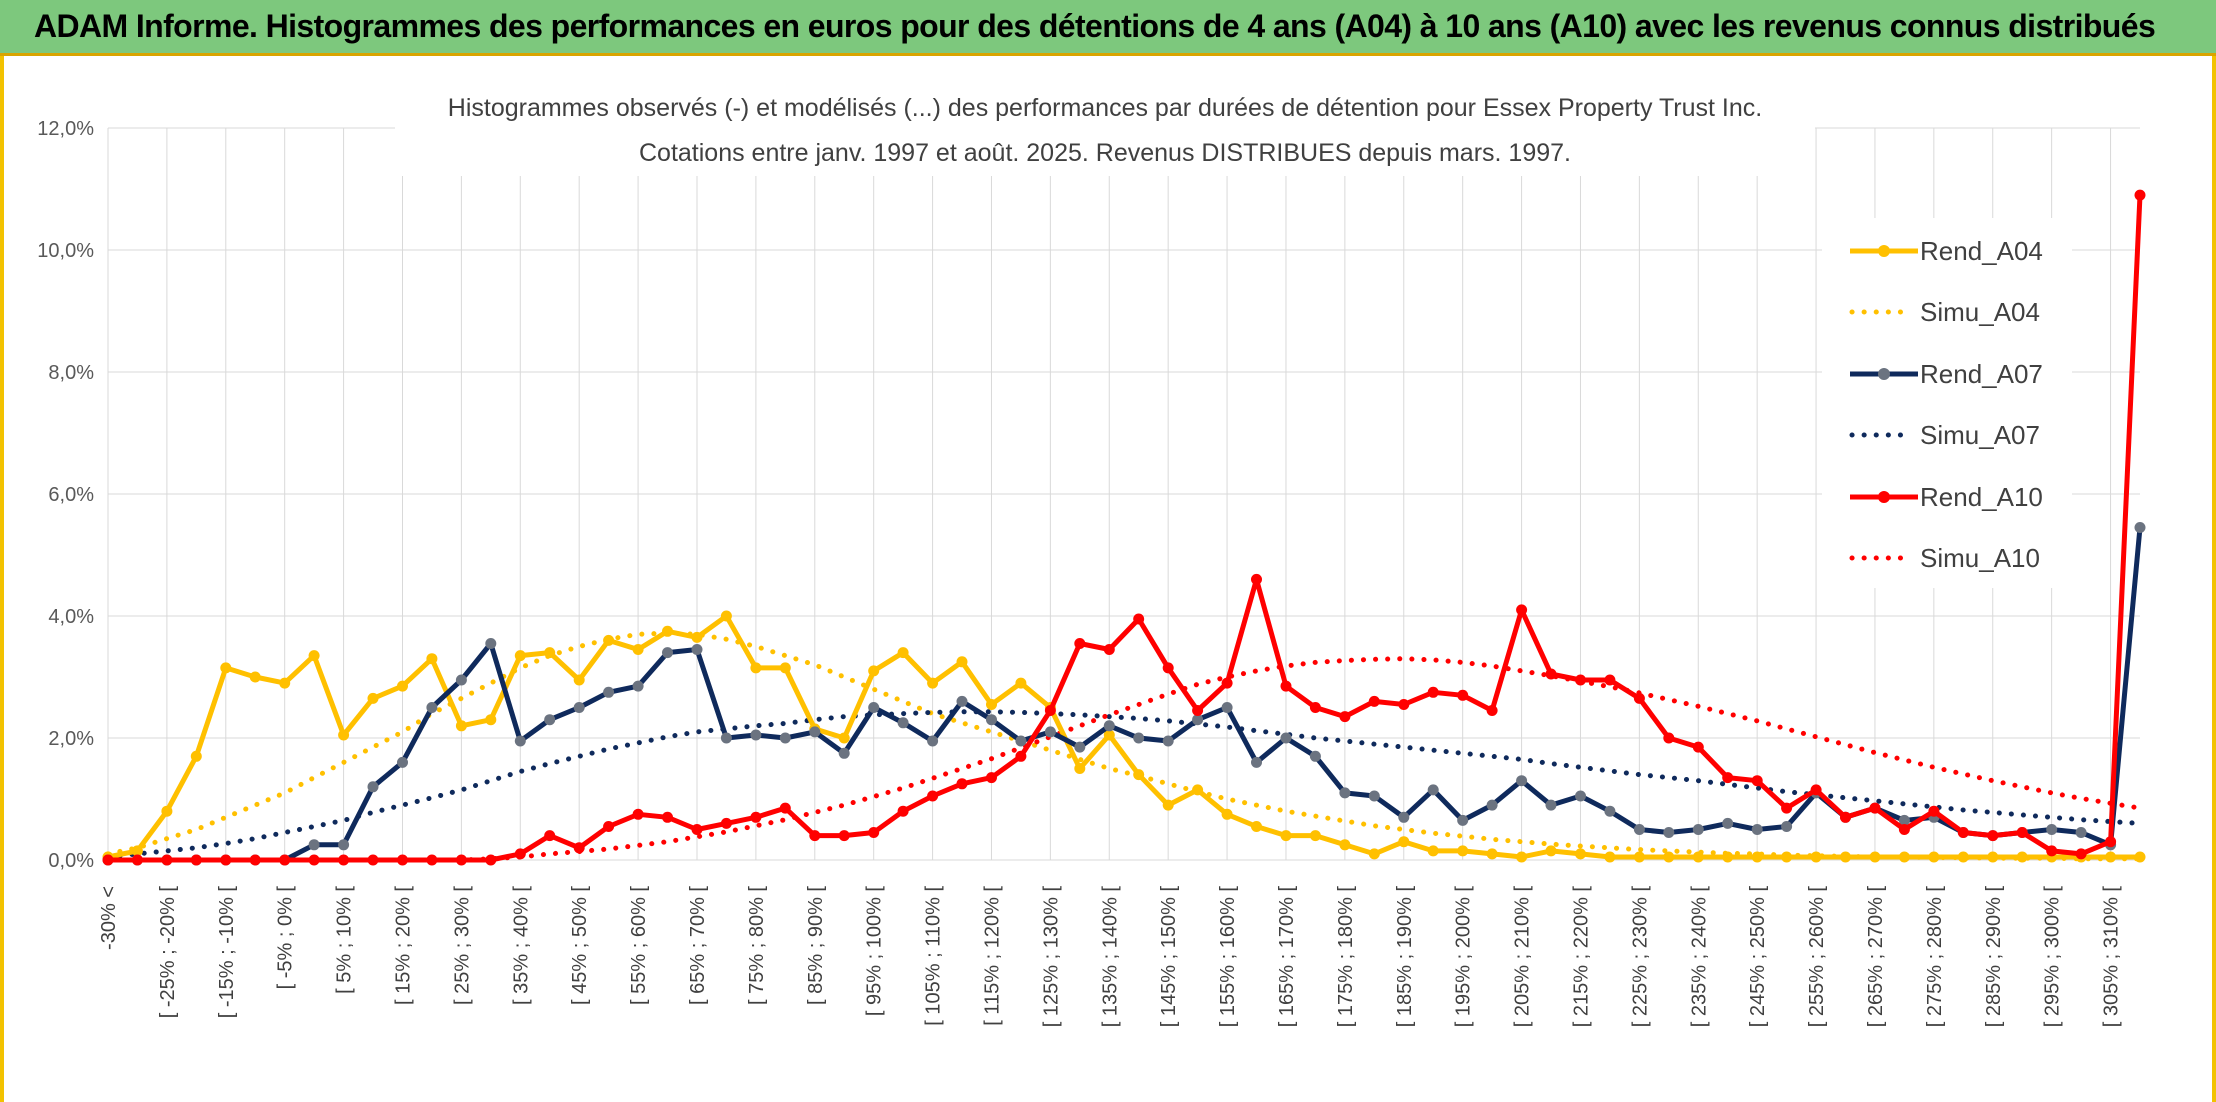 The height and width of the screenshot is (1102, 2216). What do you see at coordinates (875, 951) in the screenshot?
I see `x-tick-label: [ 95% ; 100% [` at bounding box center [875, 951].